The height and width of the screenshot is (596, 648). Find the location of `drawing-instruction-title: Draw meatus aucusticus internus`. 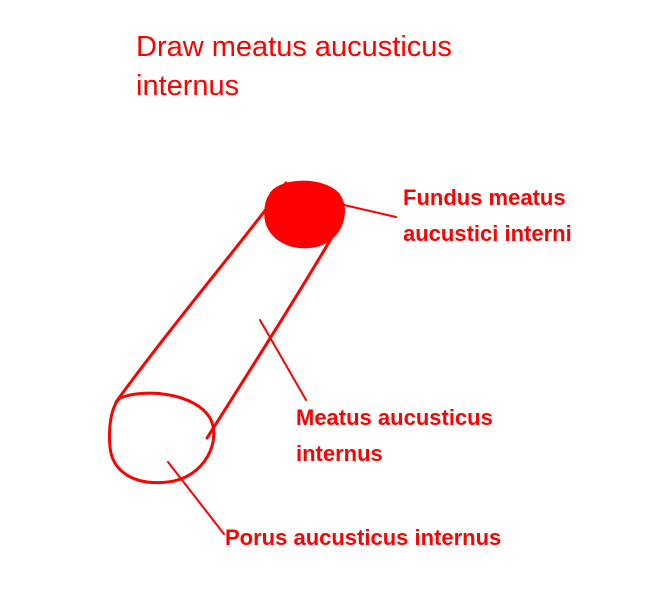

drawing-instruction-title: Draw meatus aucusticus internus is located at coordinates (366, 67).